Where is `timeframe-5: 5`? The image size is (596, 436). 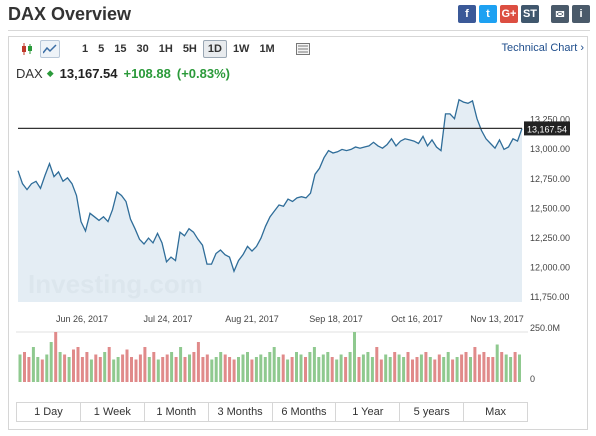
timeframe-5: 5 is located at coordinates (101, 49).